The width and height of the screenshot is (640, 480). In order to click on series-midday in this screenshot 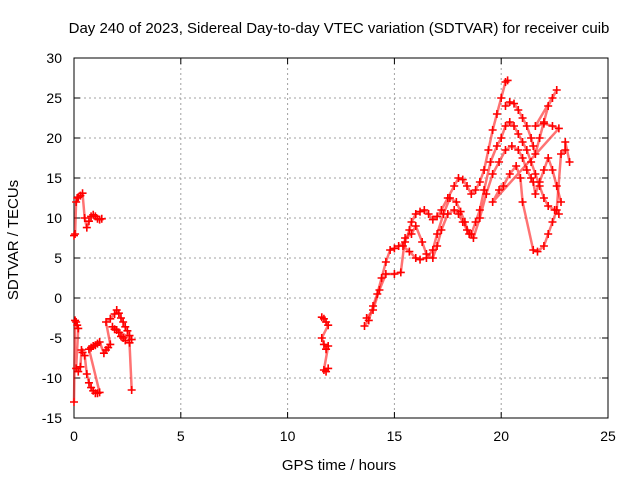, I will do `click(325, 344)`.